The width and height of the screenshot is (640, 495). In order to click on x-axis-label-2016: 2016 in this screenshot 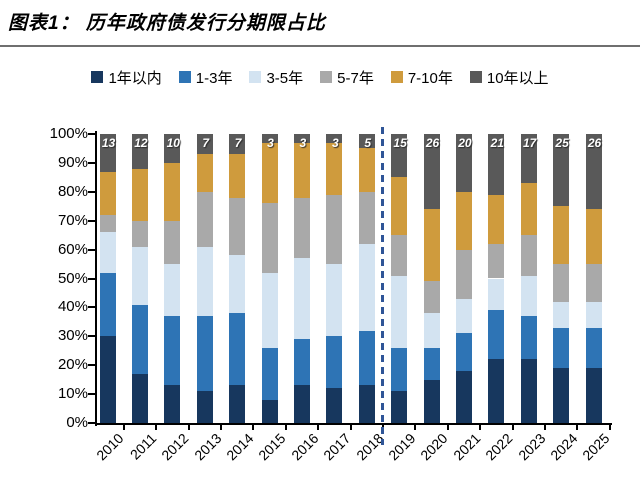, I will do `click(304, 447)`.